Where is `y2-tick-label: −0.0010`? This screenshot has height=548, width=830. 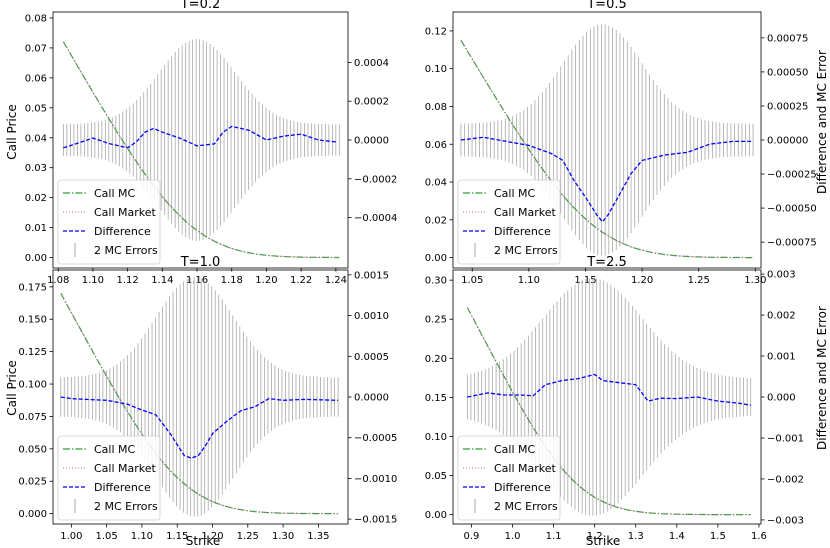
y2-tick-label: −0.0010 is located at coordinates (375, 479).